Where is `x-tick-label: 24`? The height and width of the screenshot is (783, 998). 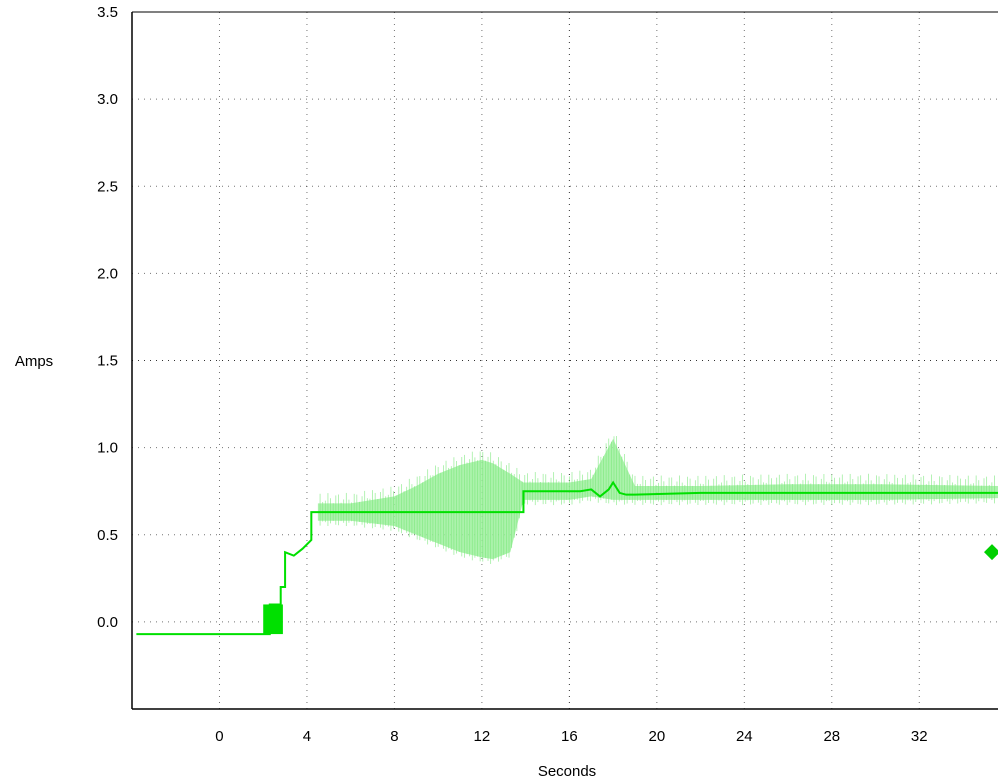
x-tick-label: 24 is located at coordinates (744, 736).